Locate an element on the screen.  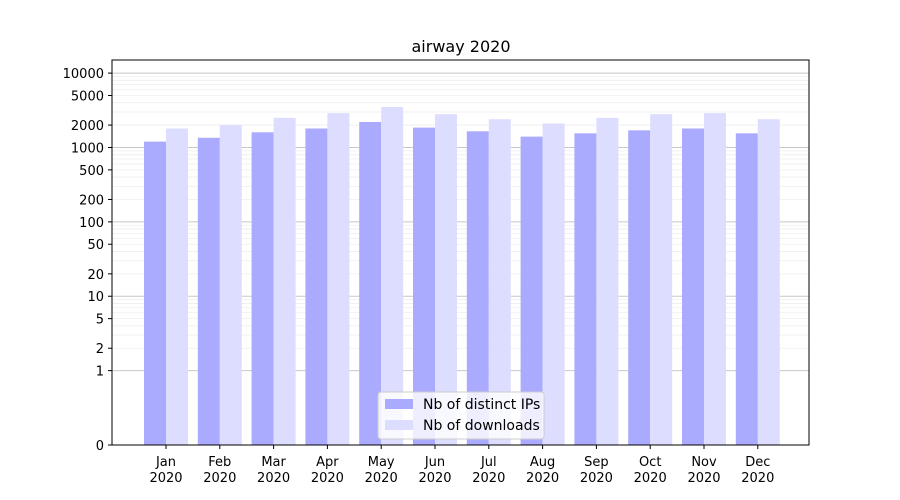
legend-swatch-downloads is located at coordinates (399, 425).